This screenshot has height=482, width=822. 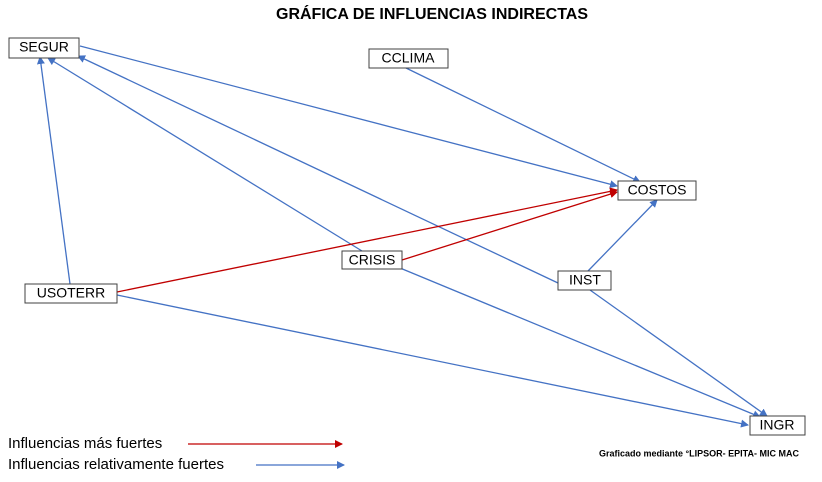 I want to click on title: GRÁFICA DE INFLUENCIAS INDIRECTAS, so click(x=432, y=13).